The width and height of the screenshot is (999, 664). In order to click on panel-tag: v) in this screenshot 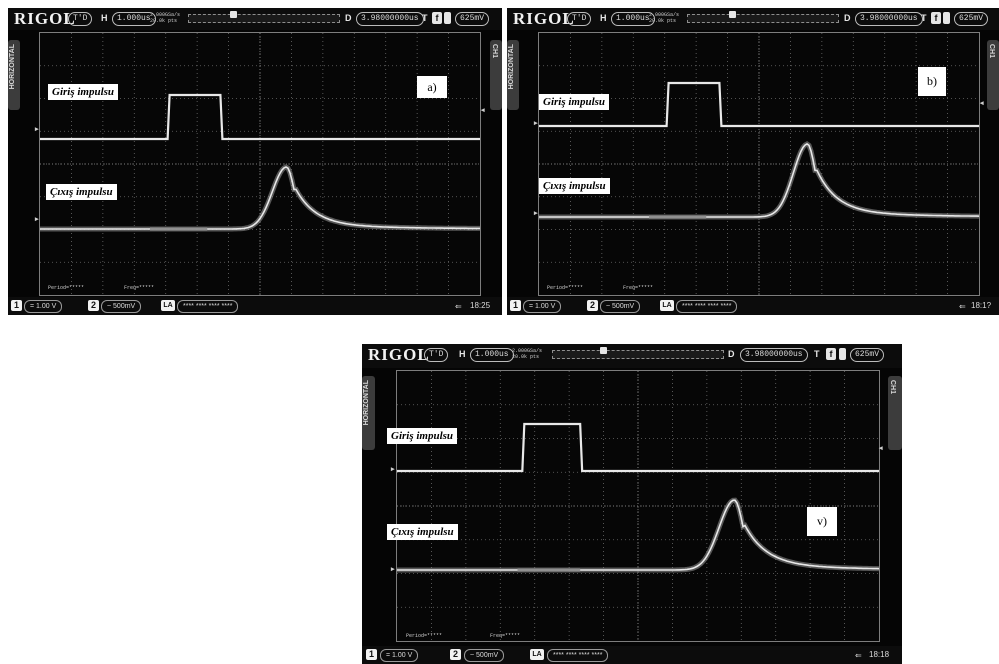, I will do `click(822, 521)`.